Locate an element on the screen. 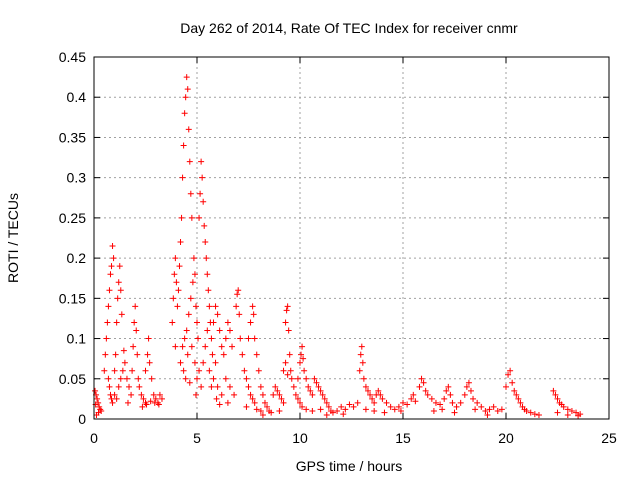  x-tick-label: 20 is located at coordinates (506, 438).